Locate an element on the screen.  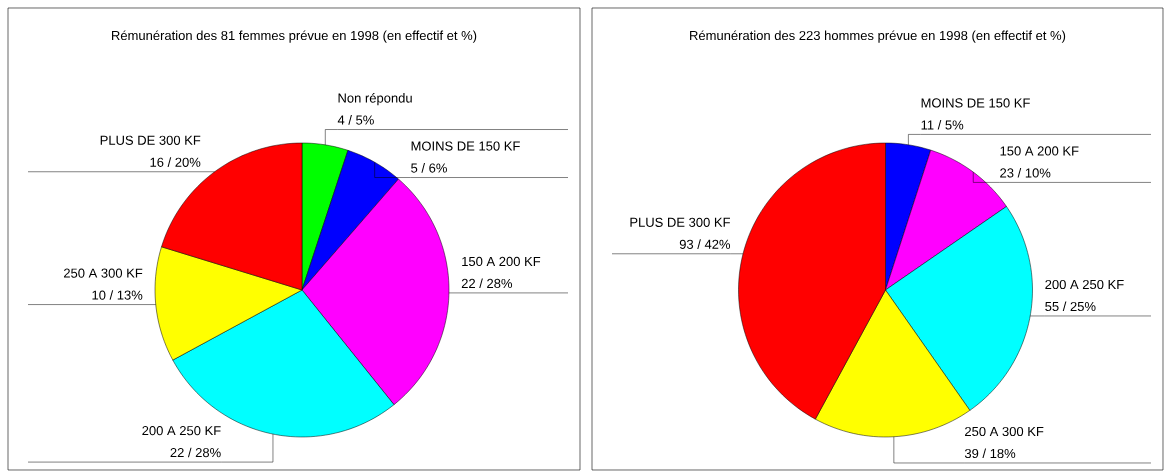
data-label: 16 / 20% is located at coordinates (175, 162).